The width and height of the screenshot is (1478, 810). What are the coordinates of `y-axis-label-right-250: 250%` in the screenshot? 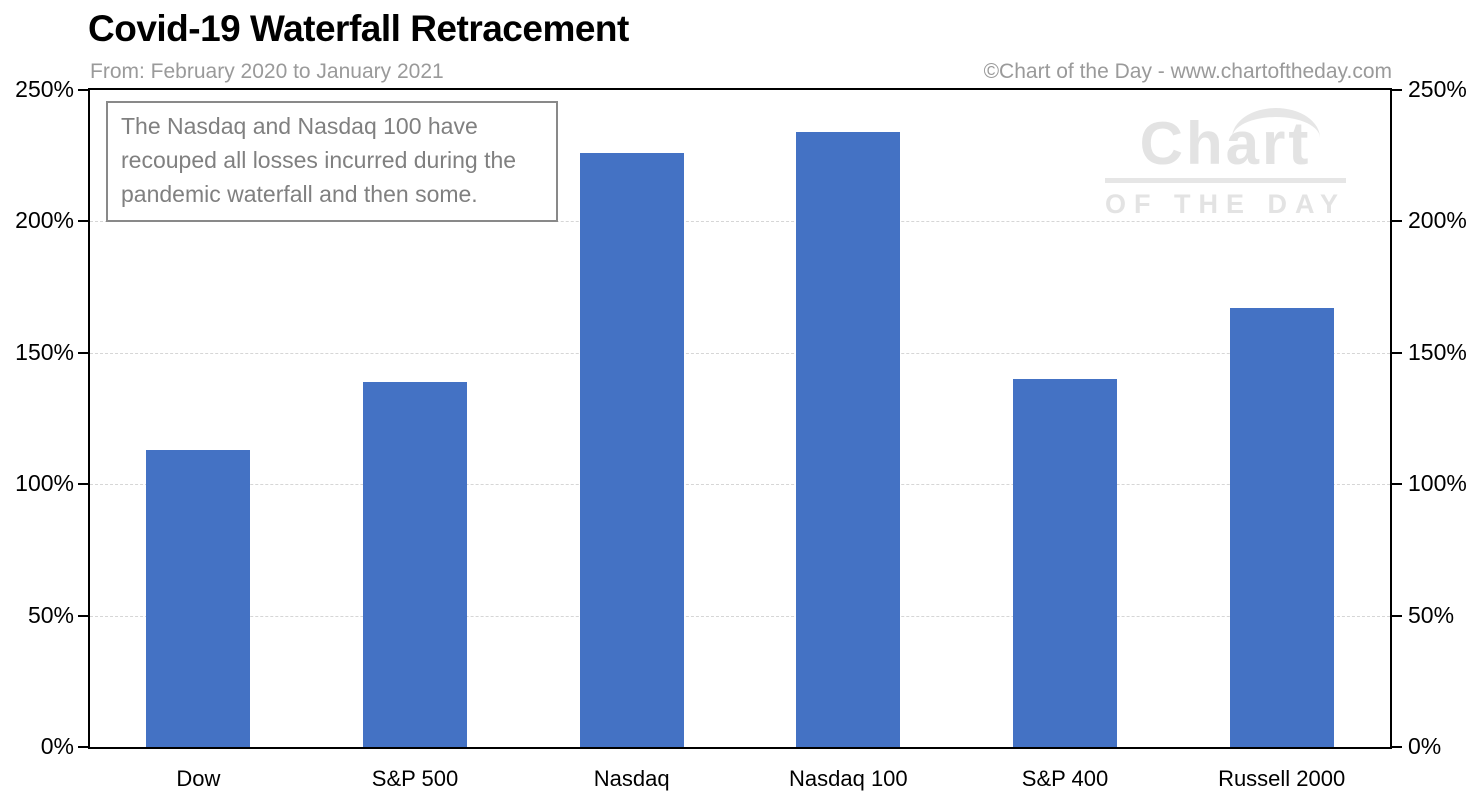 It's located at (1437, 89).